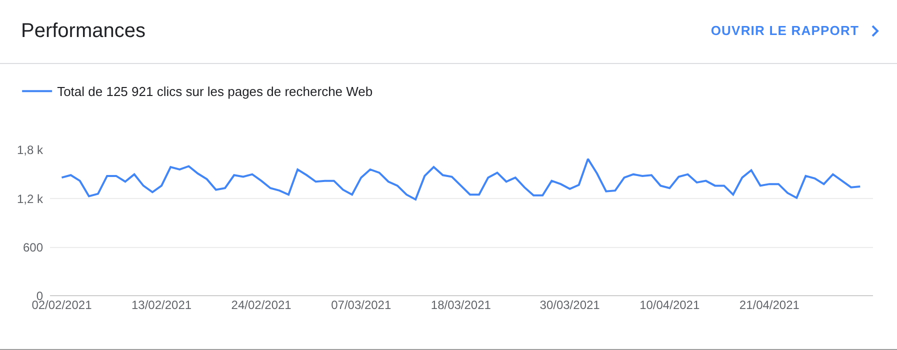 The height and width of the screenshot is (350, 897). Describe the element at coordinates (215, 92) in the screenshot. I see `legend-label: Total de 125 921 clics sur les pages de recherche Web` at that location.